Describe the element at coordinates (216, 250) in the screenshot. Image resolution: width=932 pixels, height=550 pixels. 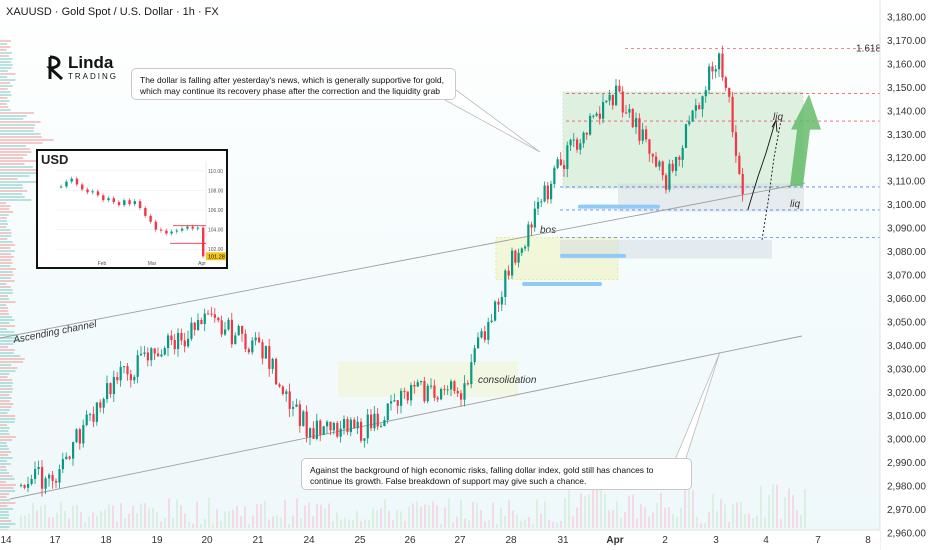
I see `inset-y-tick: 102.00` at that location.